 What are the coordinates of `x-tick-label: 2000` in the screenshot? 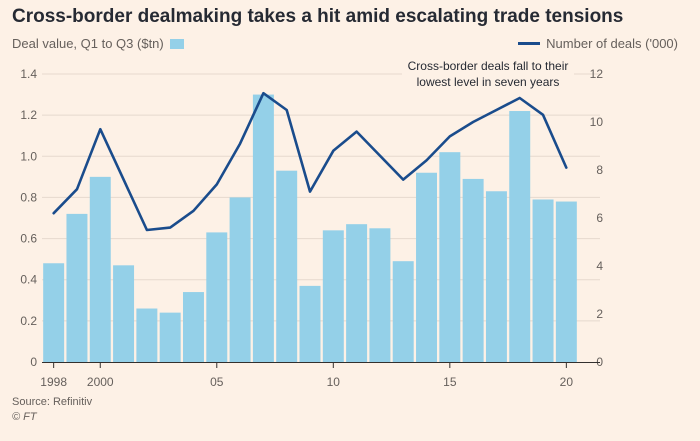 It's located at (100, 382).